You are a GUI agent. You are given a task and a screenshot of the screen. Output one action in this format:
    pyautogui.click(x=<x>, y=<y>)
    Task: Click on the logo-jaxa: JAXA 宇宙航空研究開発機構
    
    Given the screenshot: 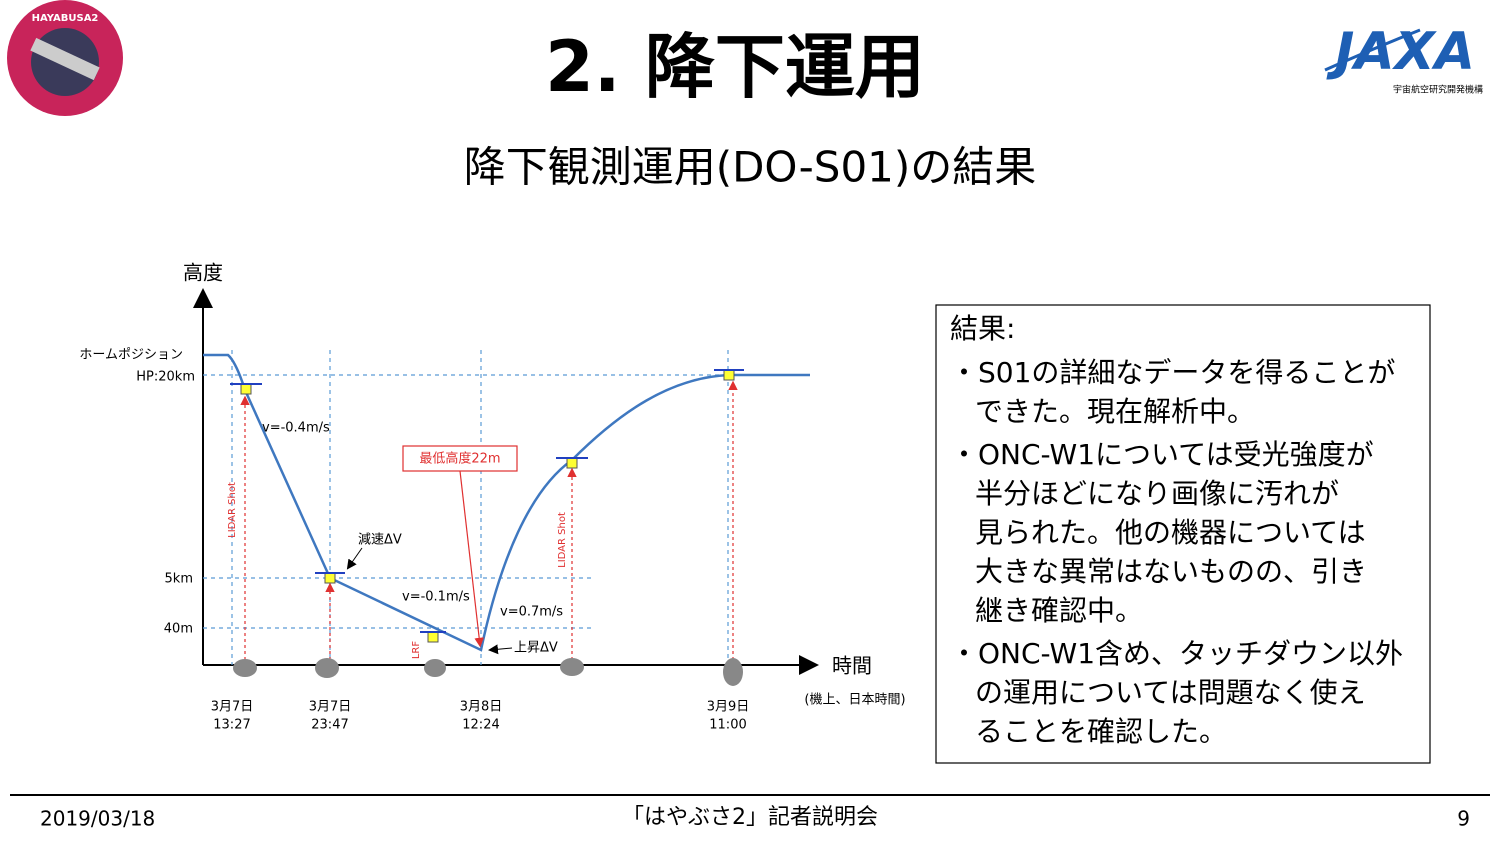 What is the action you would take?
    pyautogui.click(x=1403, y=59)
    